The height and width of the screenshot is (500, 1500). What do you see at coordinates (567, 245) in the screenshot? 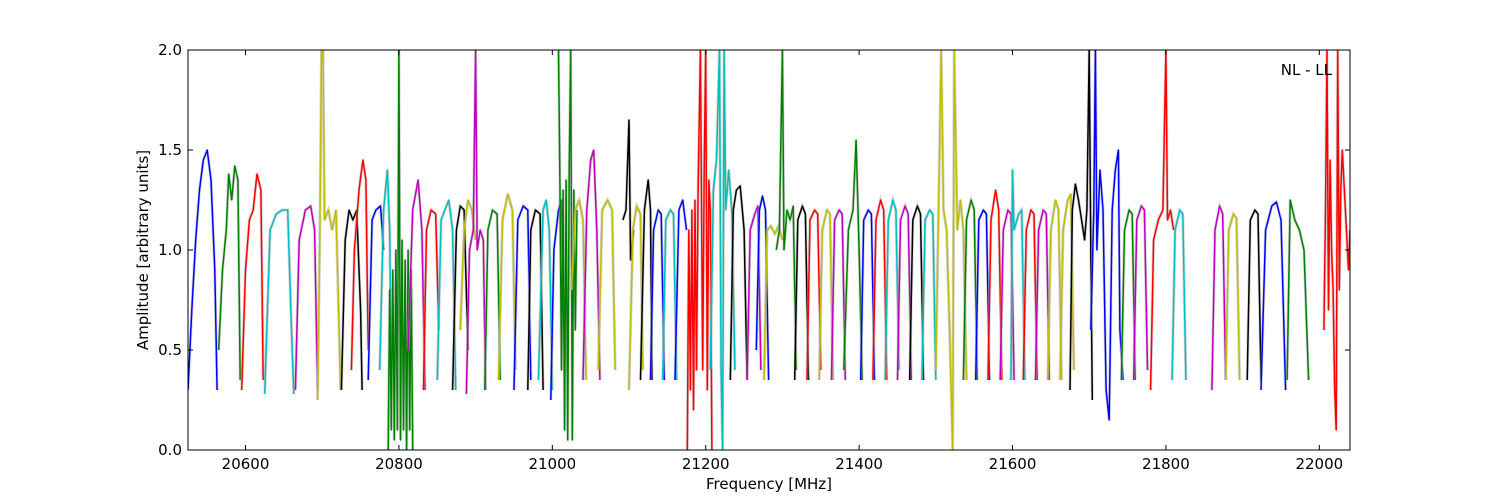
I see `series-23-line` at bounding box center [567, 245].